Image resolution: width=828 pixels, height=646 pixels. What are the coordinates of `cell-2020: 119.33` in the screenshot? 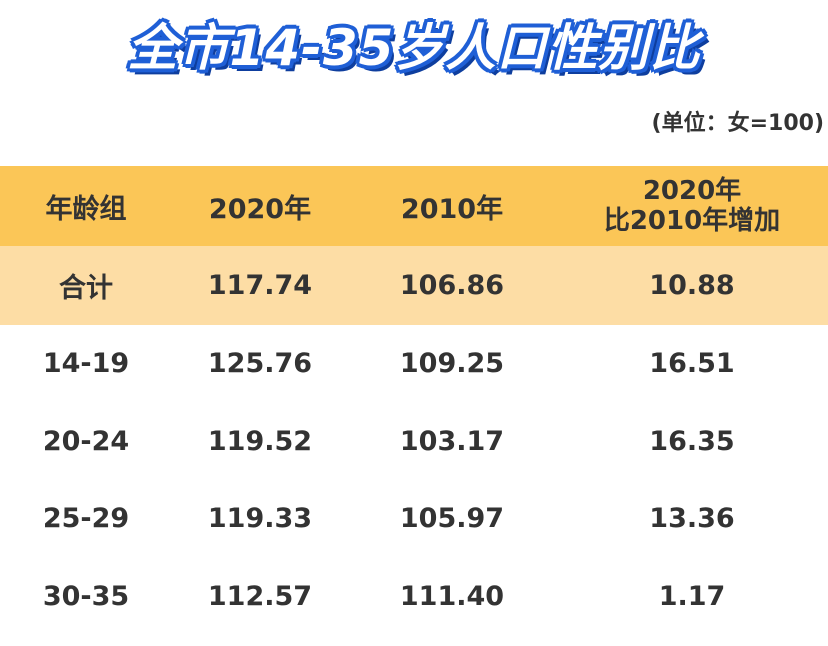 It's located at (260, 519).